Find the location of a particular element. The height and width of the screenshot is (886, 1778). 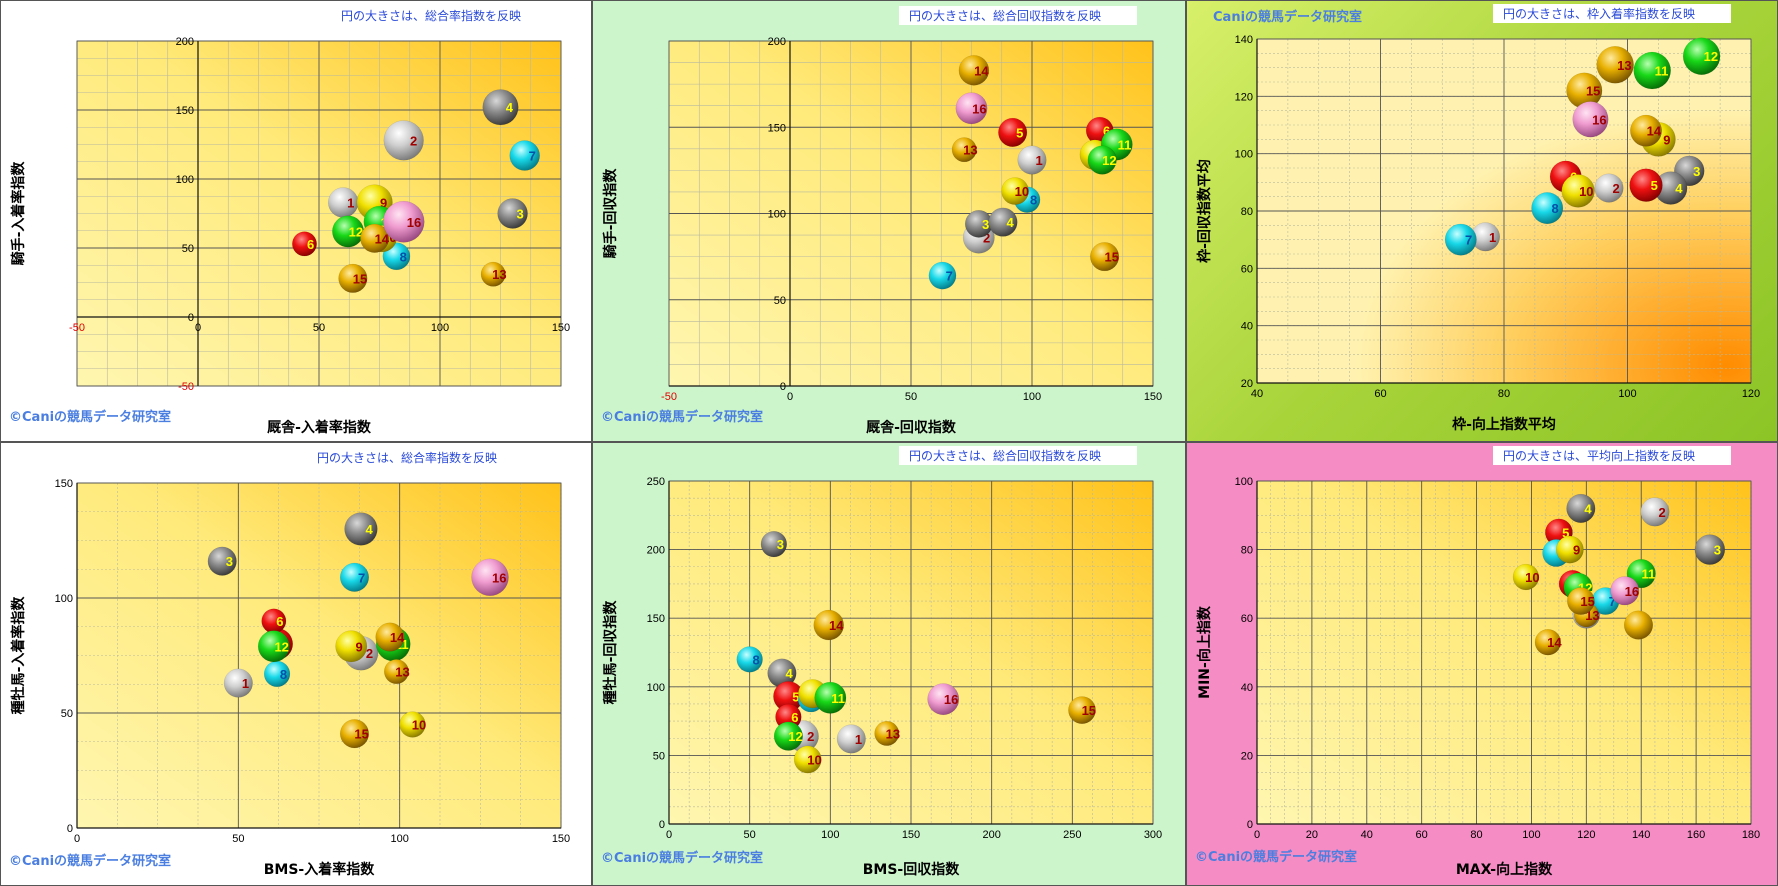

bubble-6: 6 is located at coordinates (304, 244).